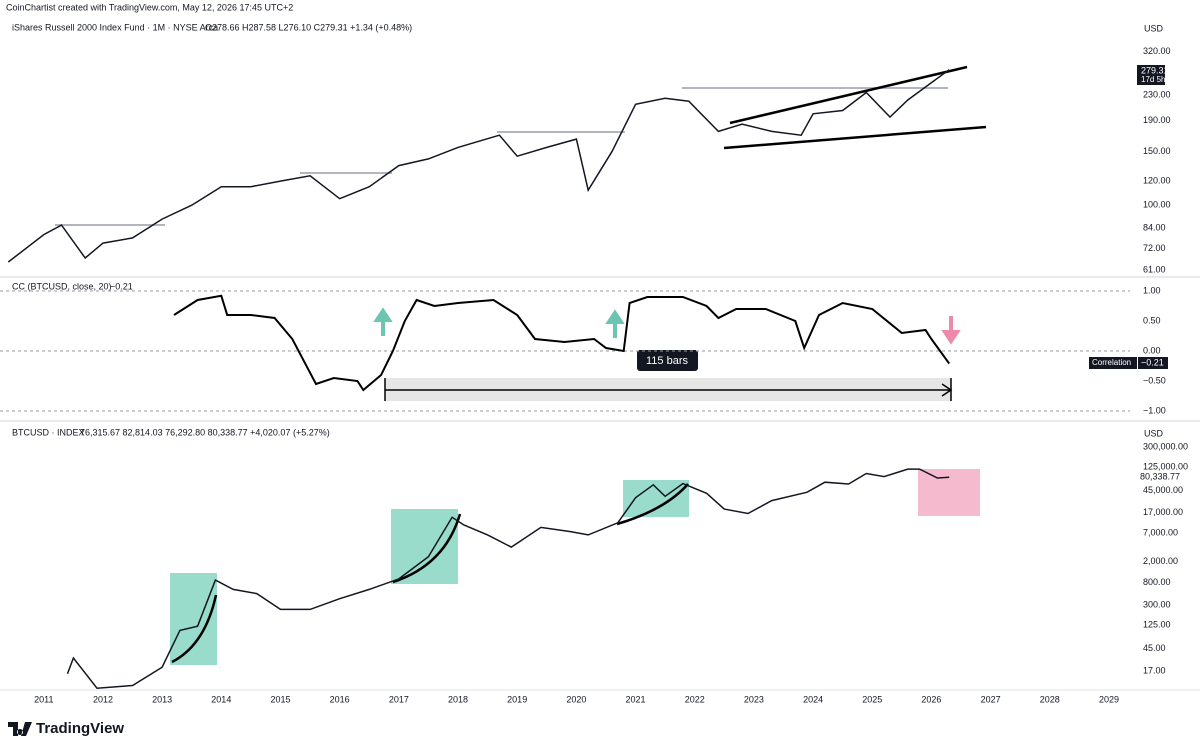  I want to click on y-tick-label: 320.00, so click(1157, 51).